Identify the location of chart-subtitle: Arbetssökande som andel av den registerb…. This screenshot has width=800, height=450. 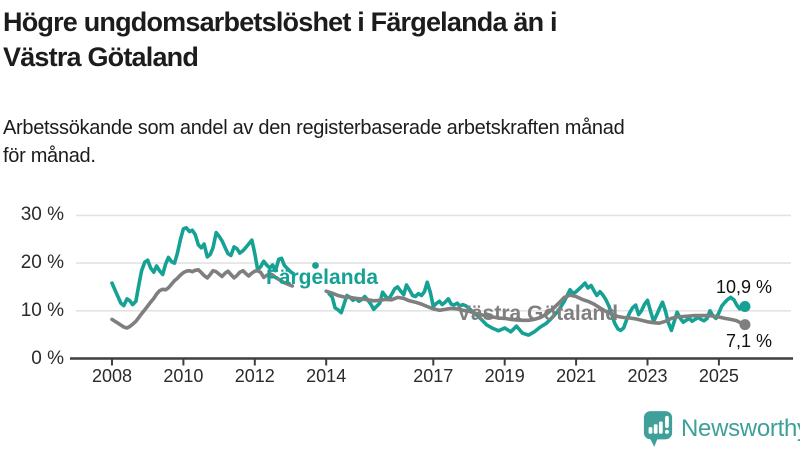
(398, 142).